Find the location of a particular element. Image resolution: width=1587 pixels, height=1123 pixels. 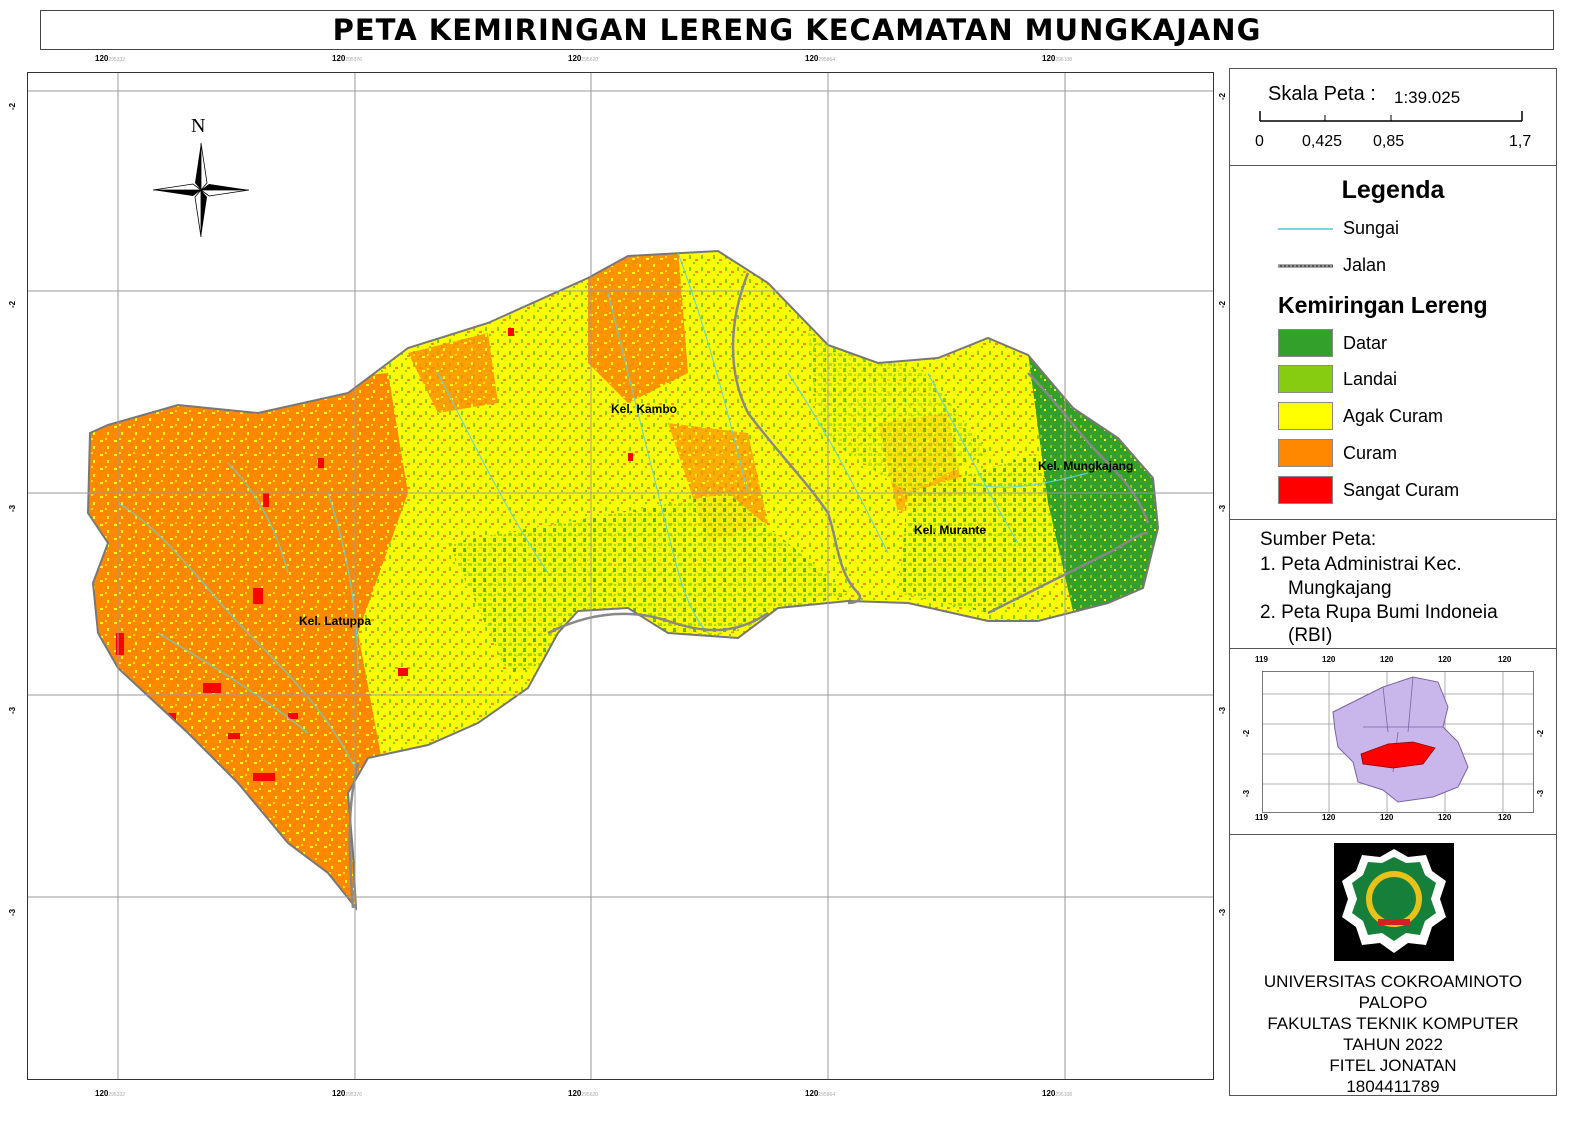

north-arrow: N is located at coordinates (201, 177).